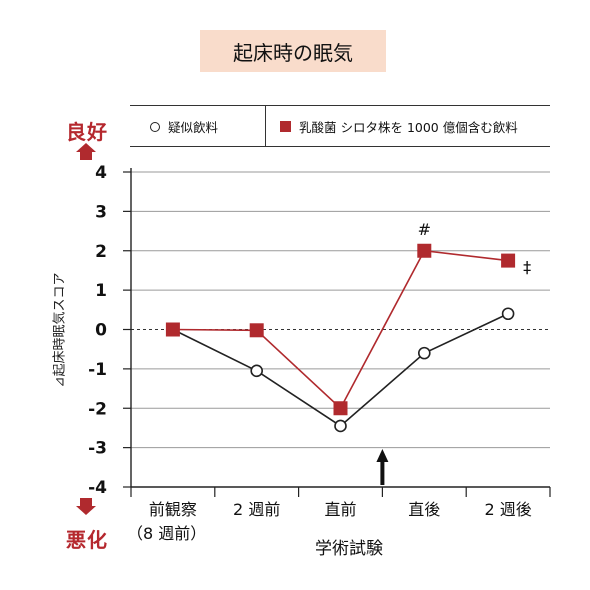 This screenshot has height=590, width=590. I want to click on y-tick-label: 4, so click(101, 173).